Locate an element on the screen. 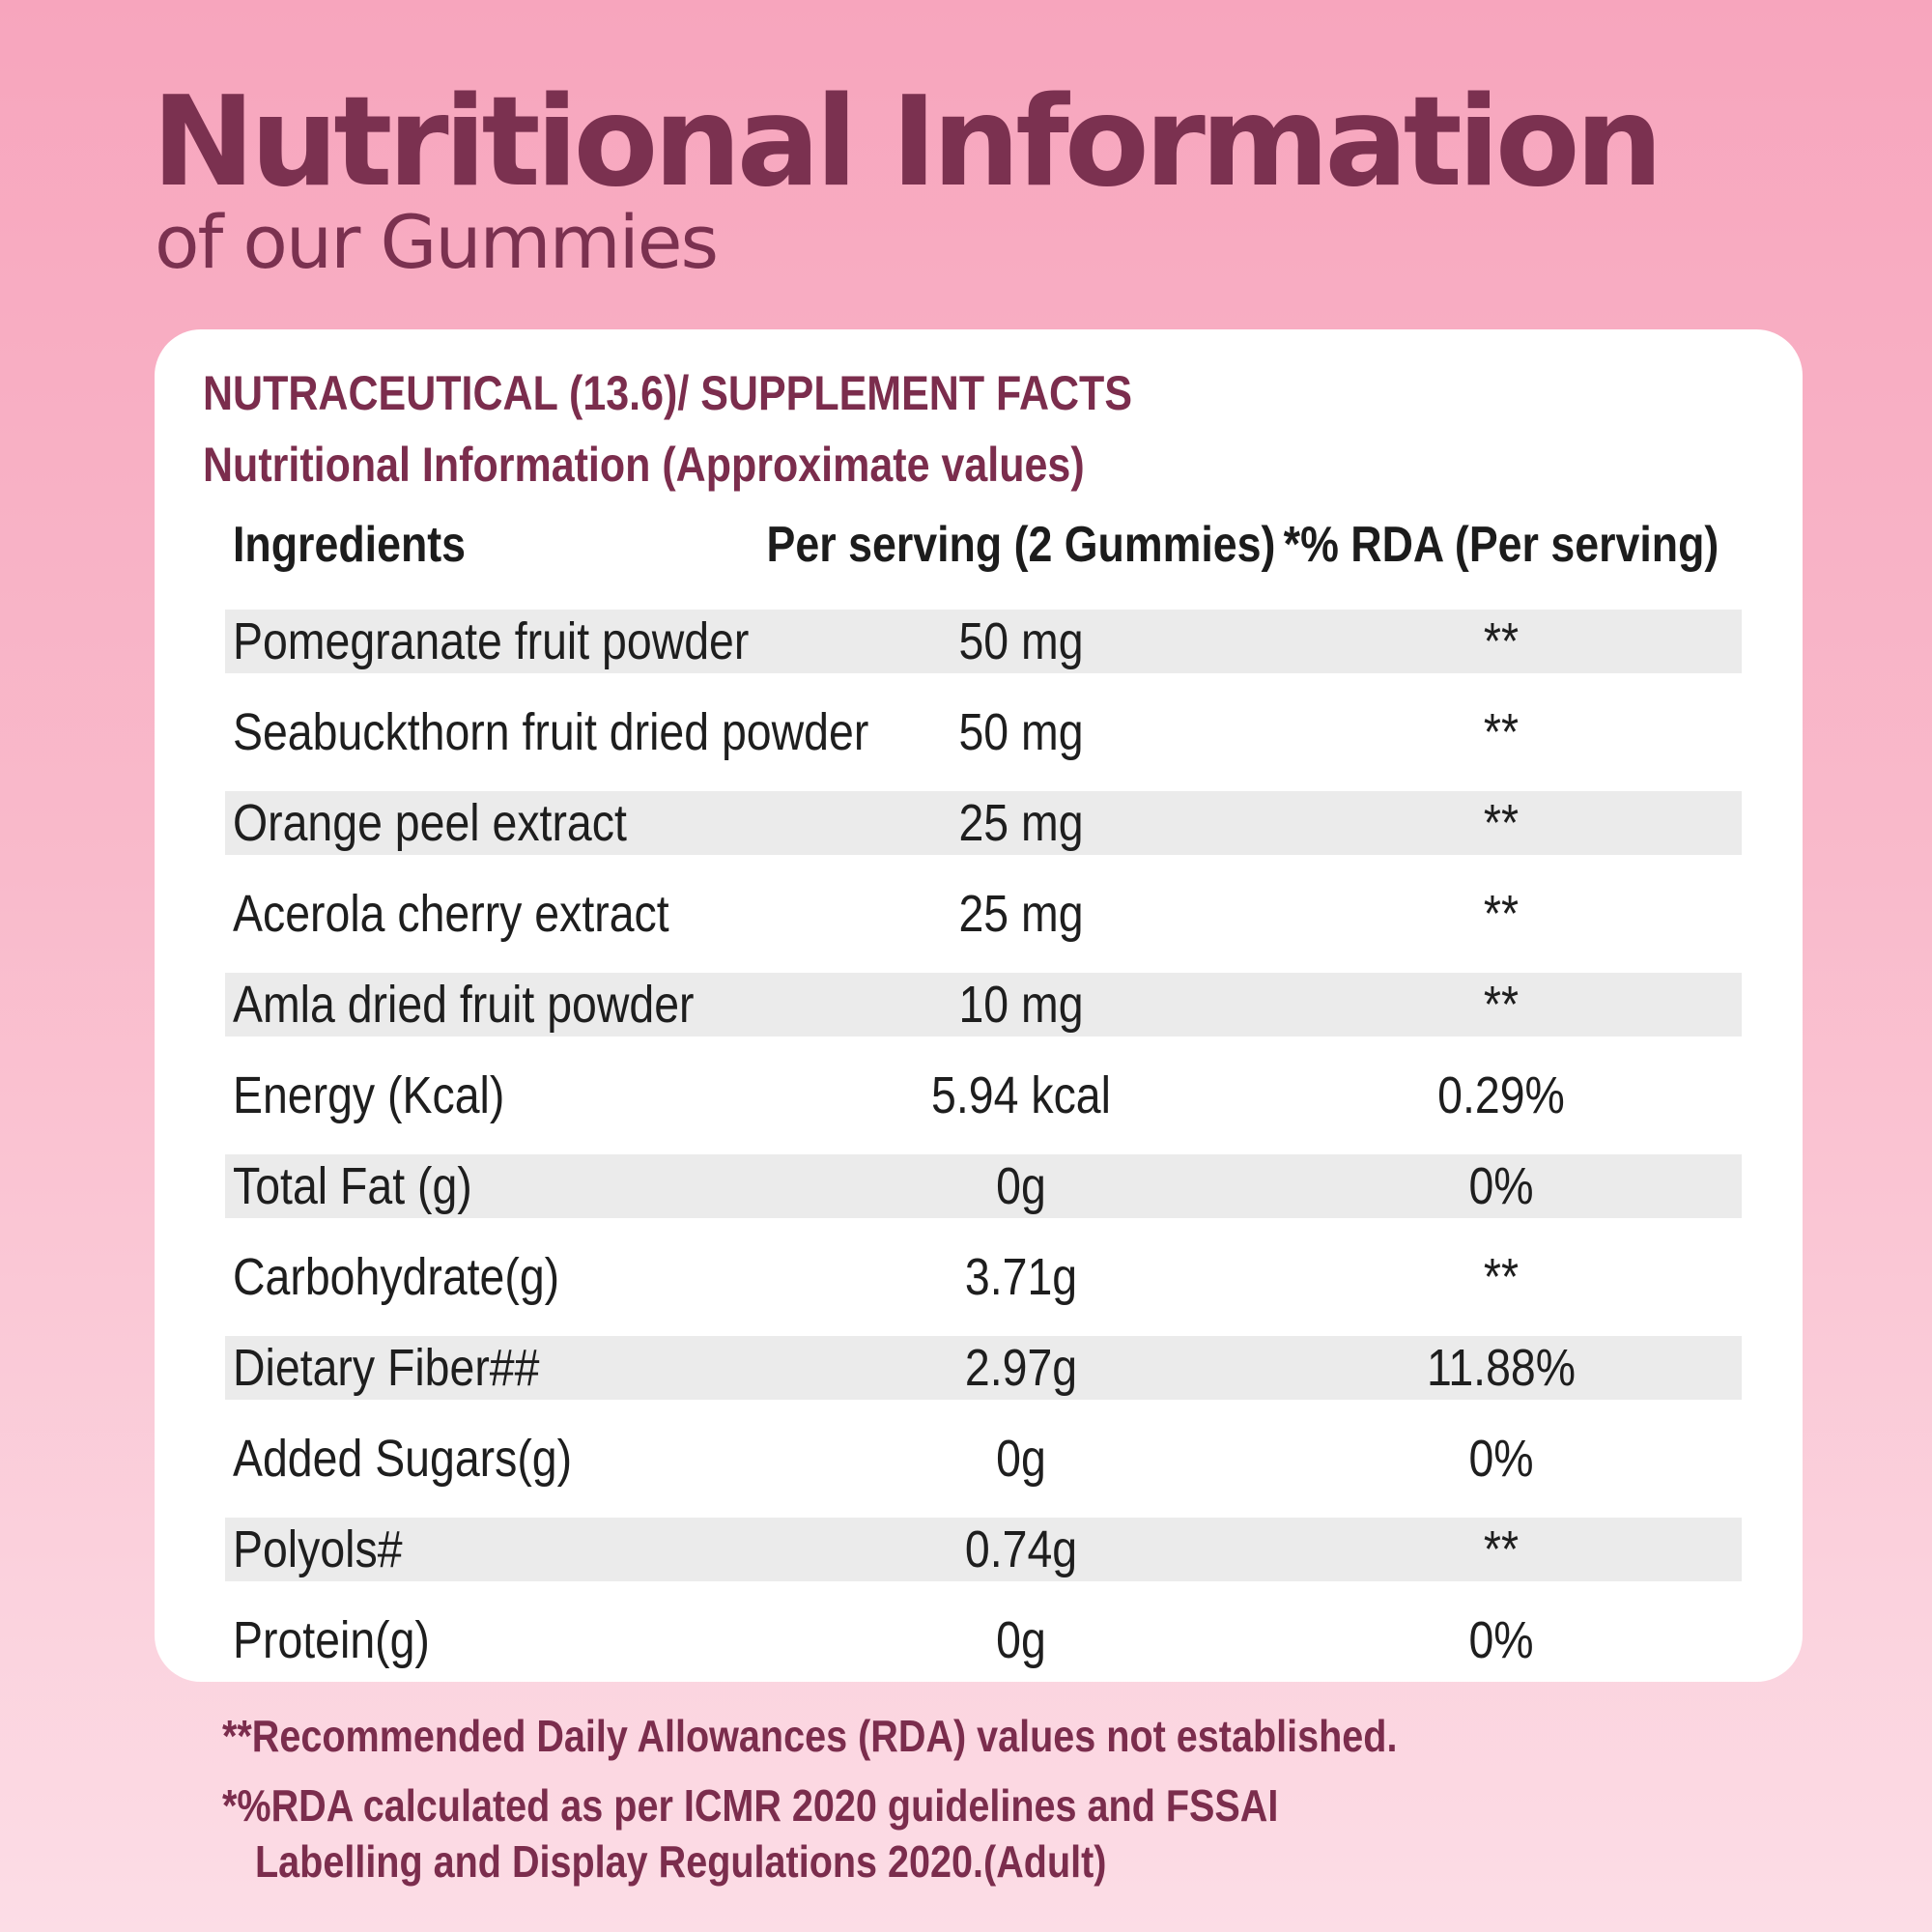 The width and height of the screenshot is (1932, 1932). table-row: Orange peel extract 25 mg ** is located at coordinates (983, 836).